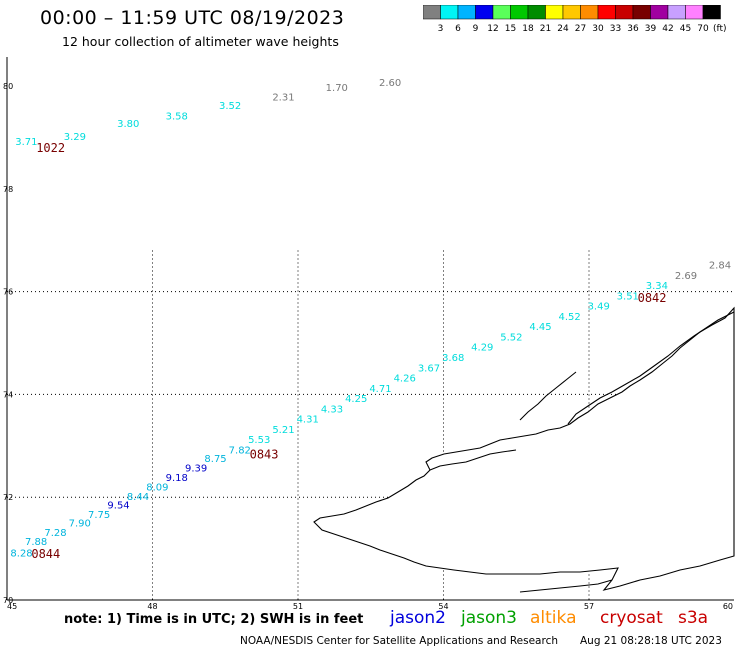 Image resolution: width=740 pixels, height=650 pixels. Describe the element at coordinates (703, 29) in the screenshot. I see `colorbar-tick-label: 70` at that location.